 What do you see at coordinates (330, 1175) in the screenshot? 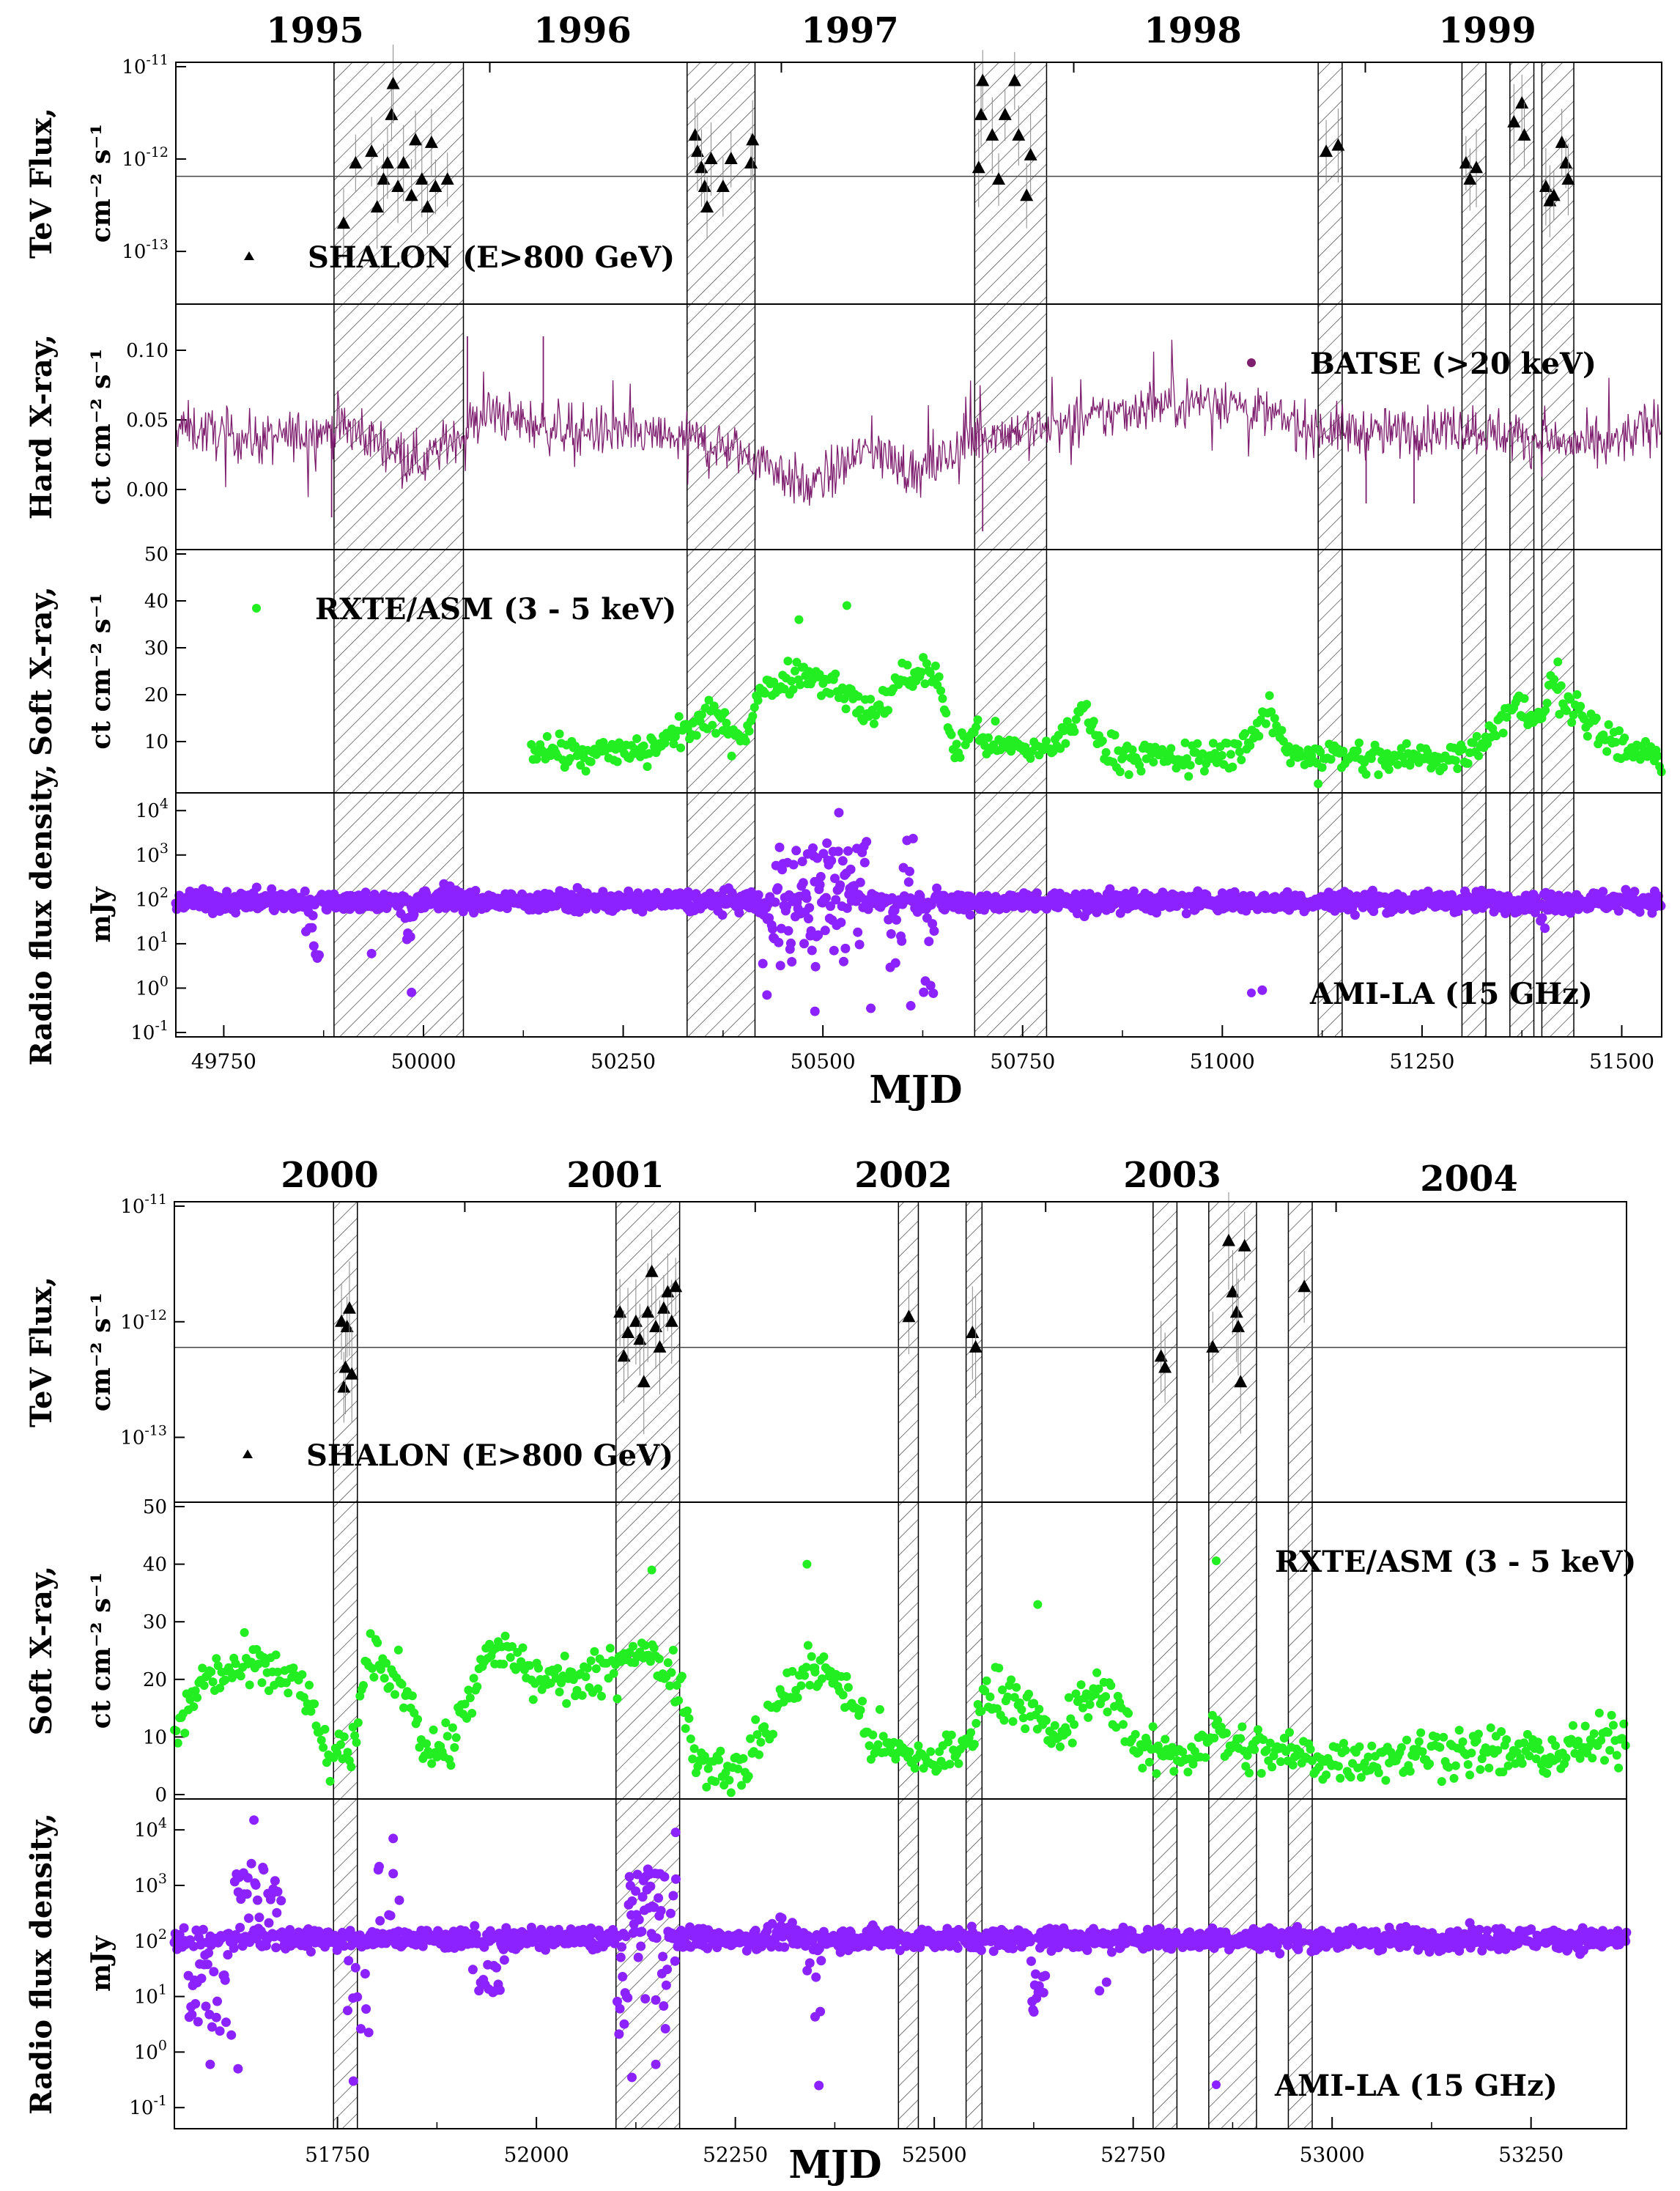
I see `year-label: 2000` at bounding box center [330, 1175].